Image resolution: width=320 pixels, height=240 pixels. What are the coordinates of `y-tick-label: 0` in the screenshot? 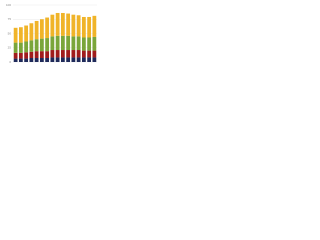 It's located at (10, 62).